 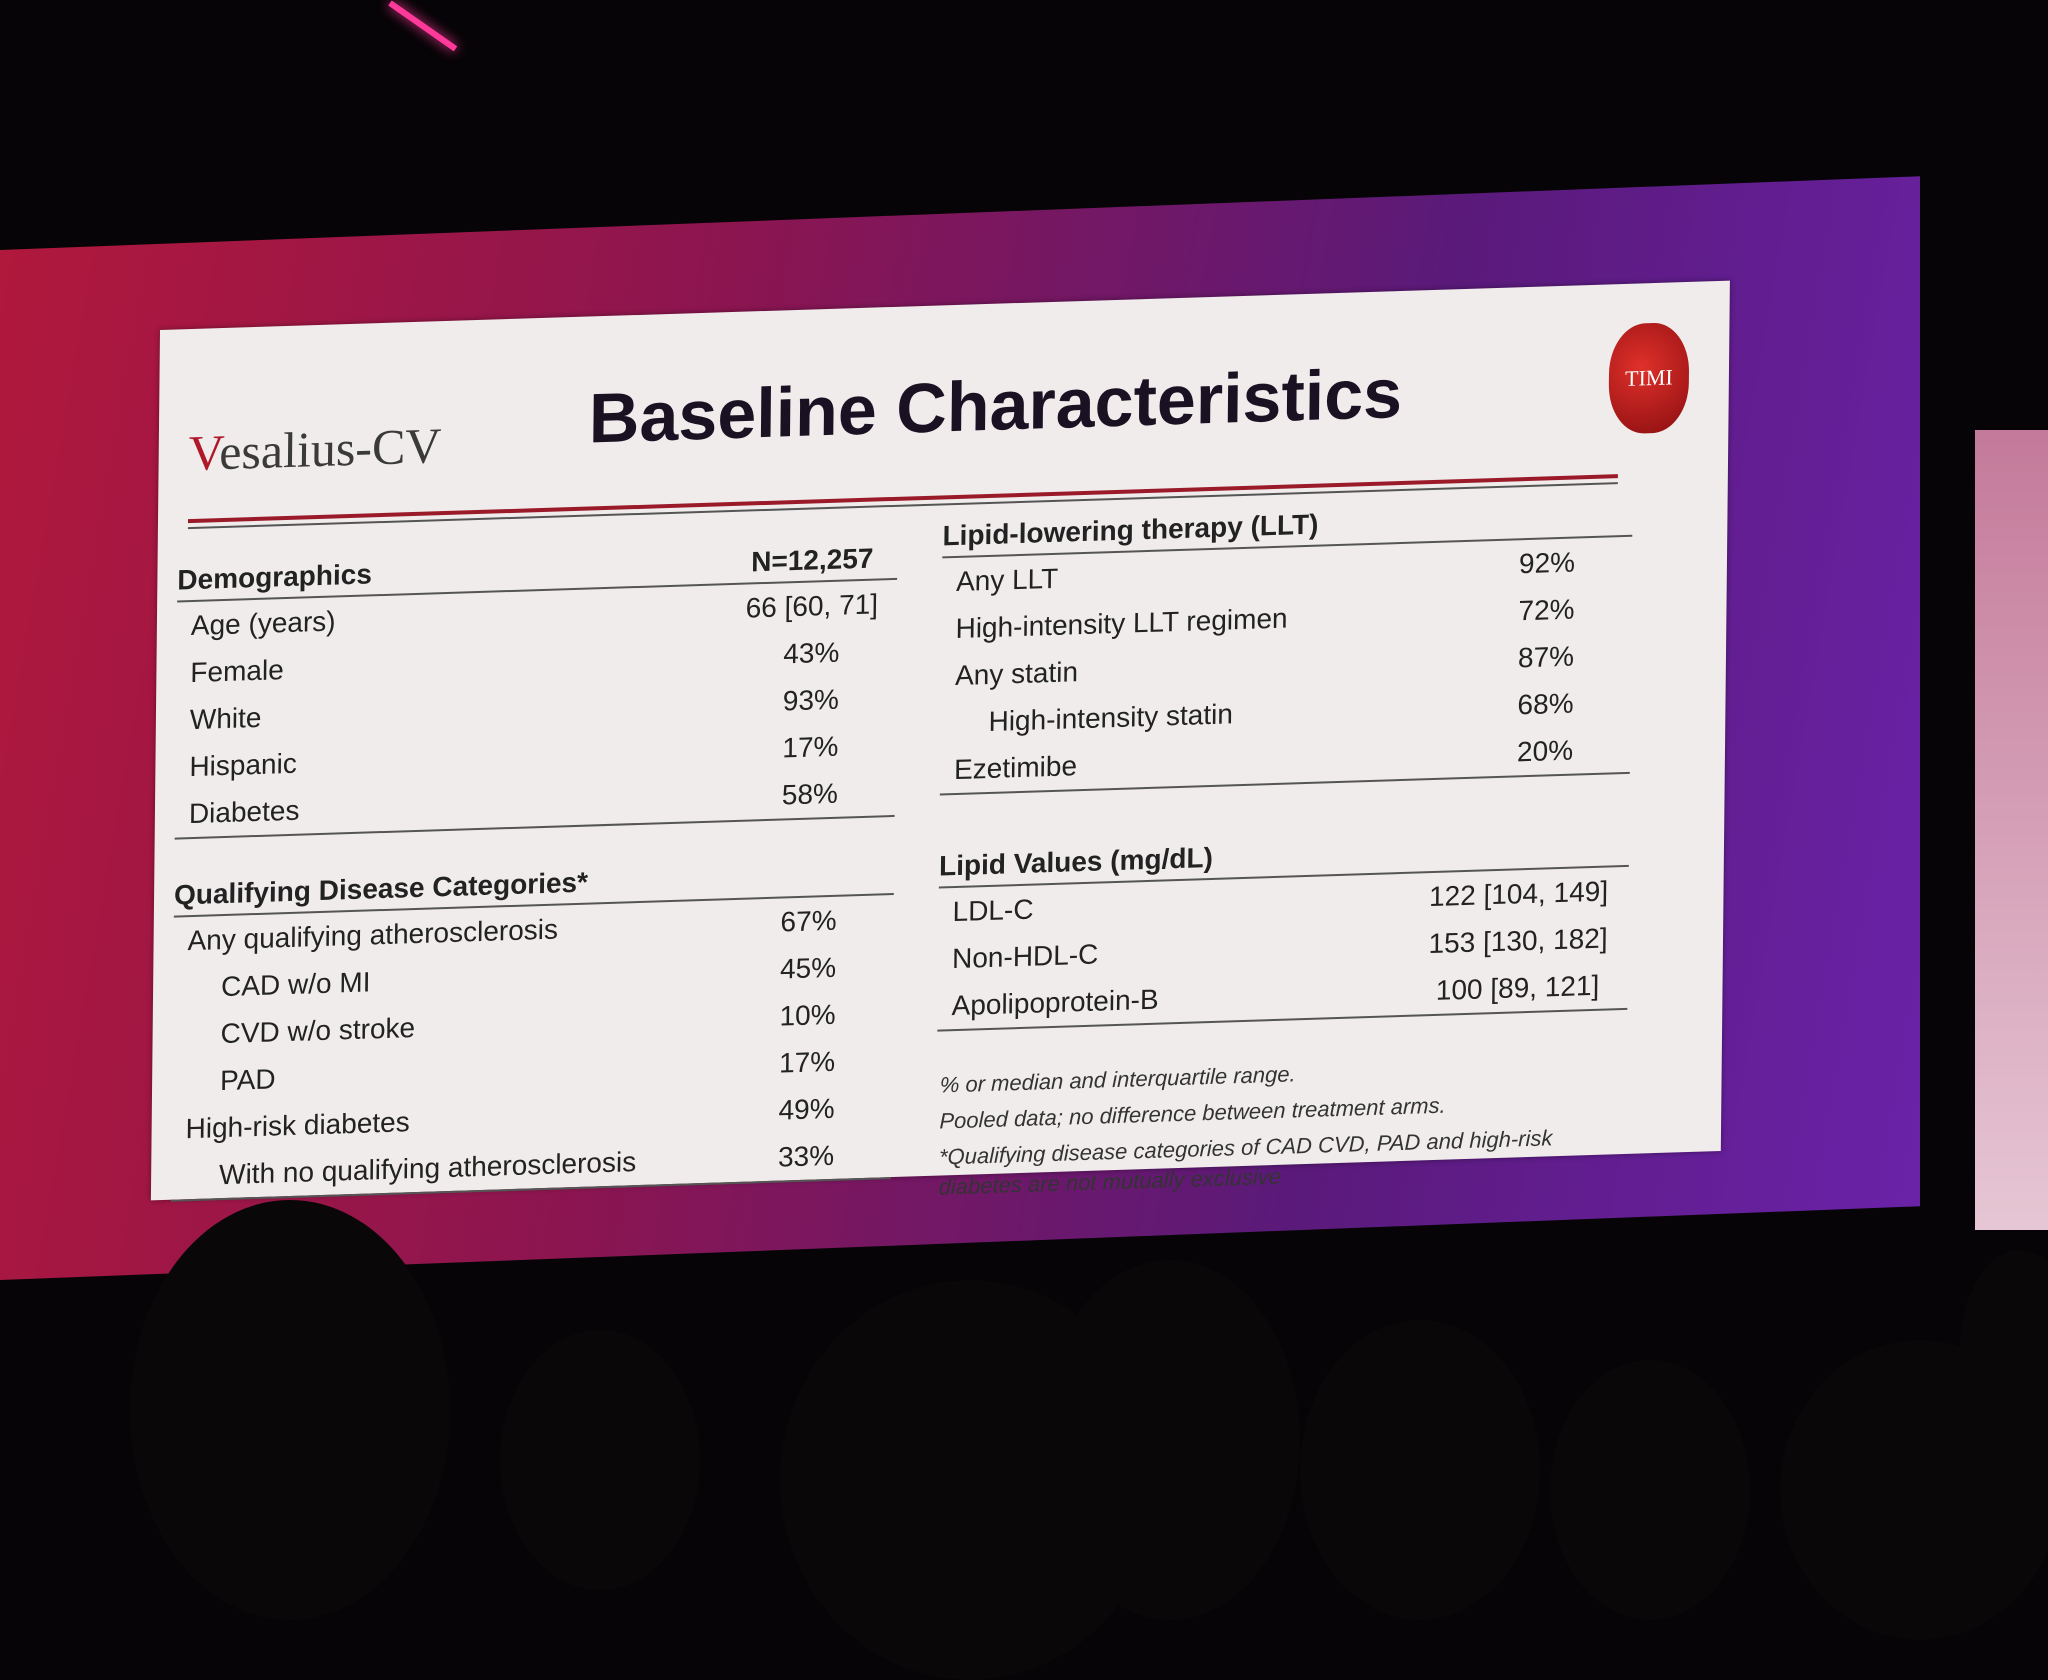 I want to click on row-value: 93%, so click(x=811, y=699).